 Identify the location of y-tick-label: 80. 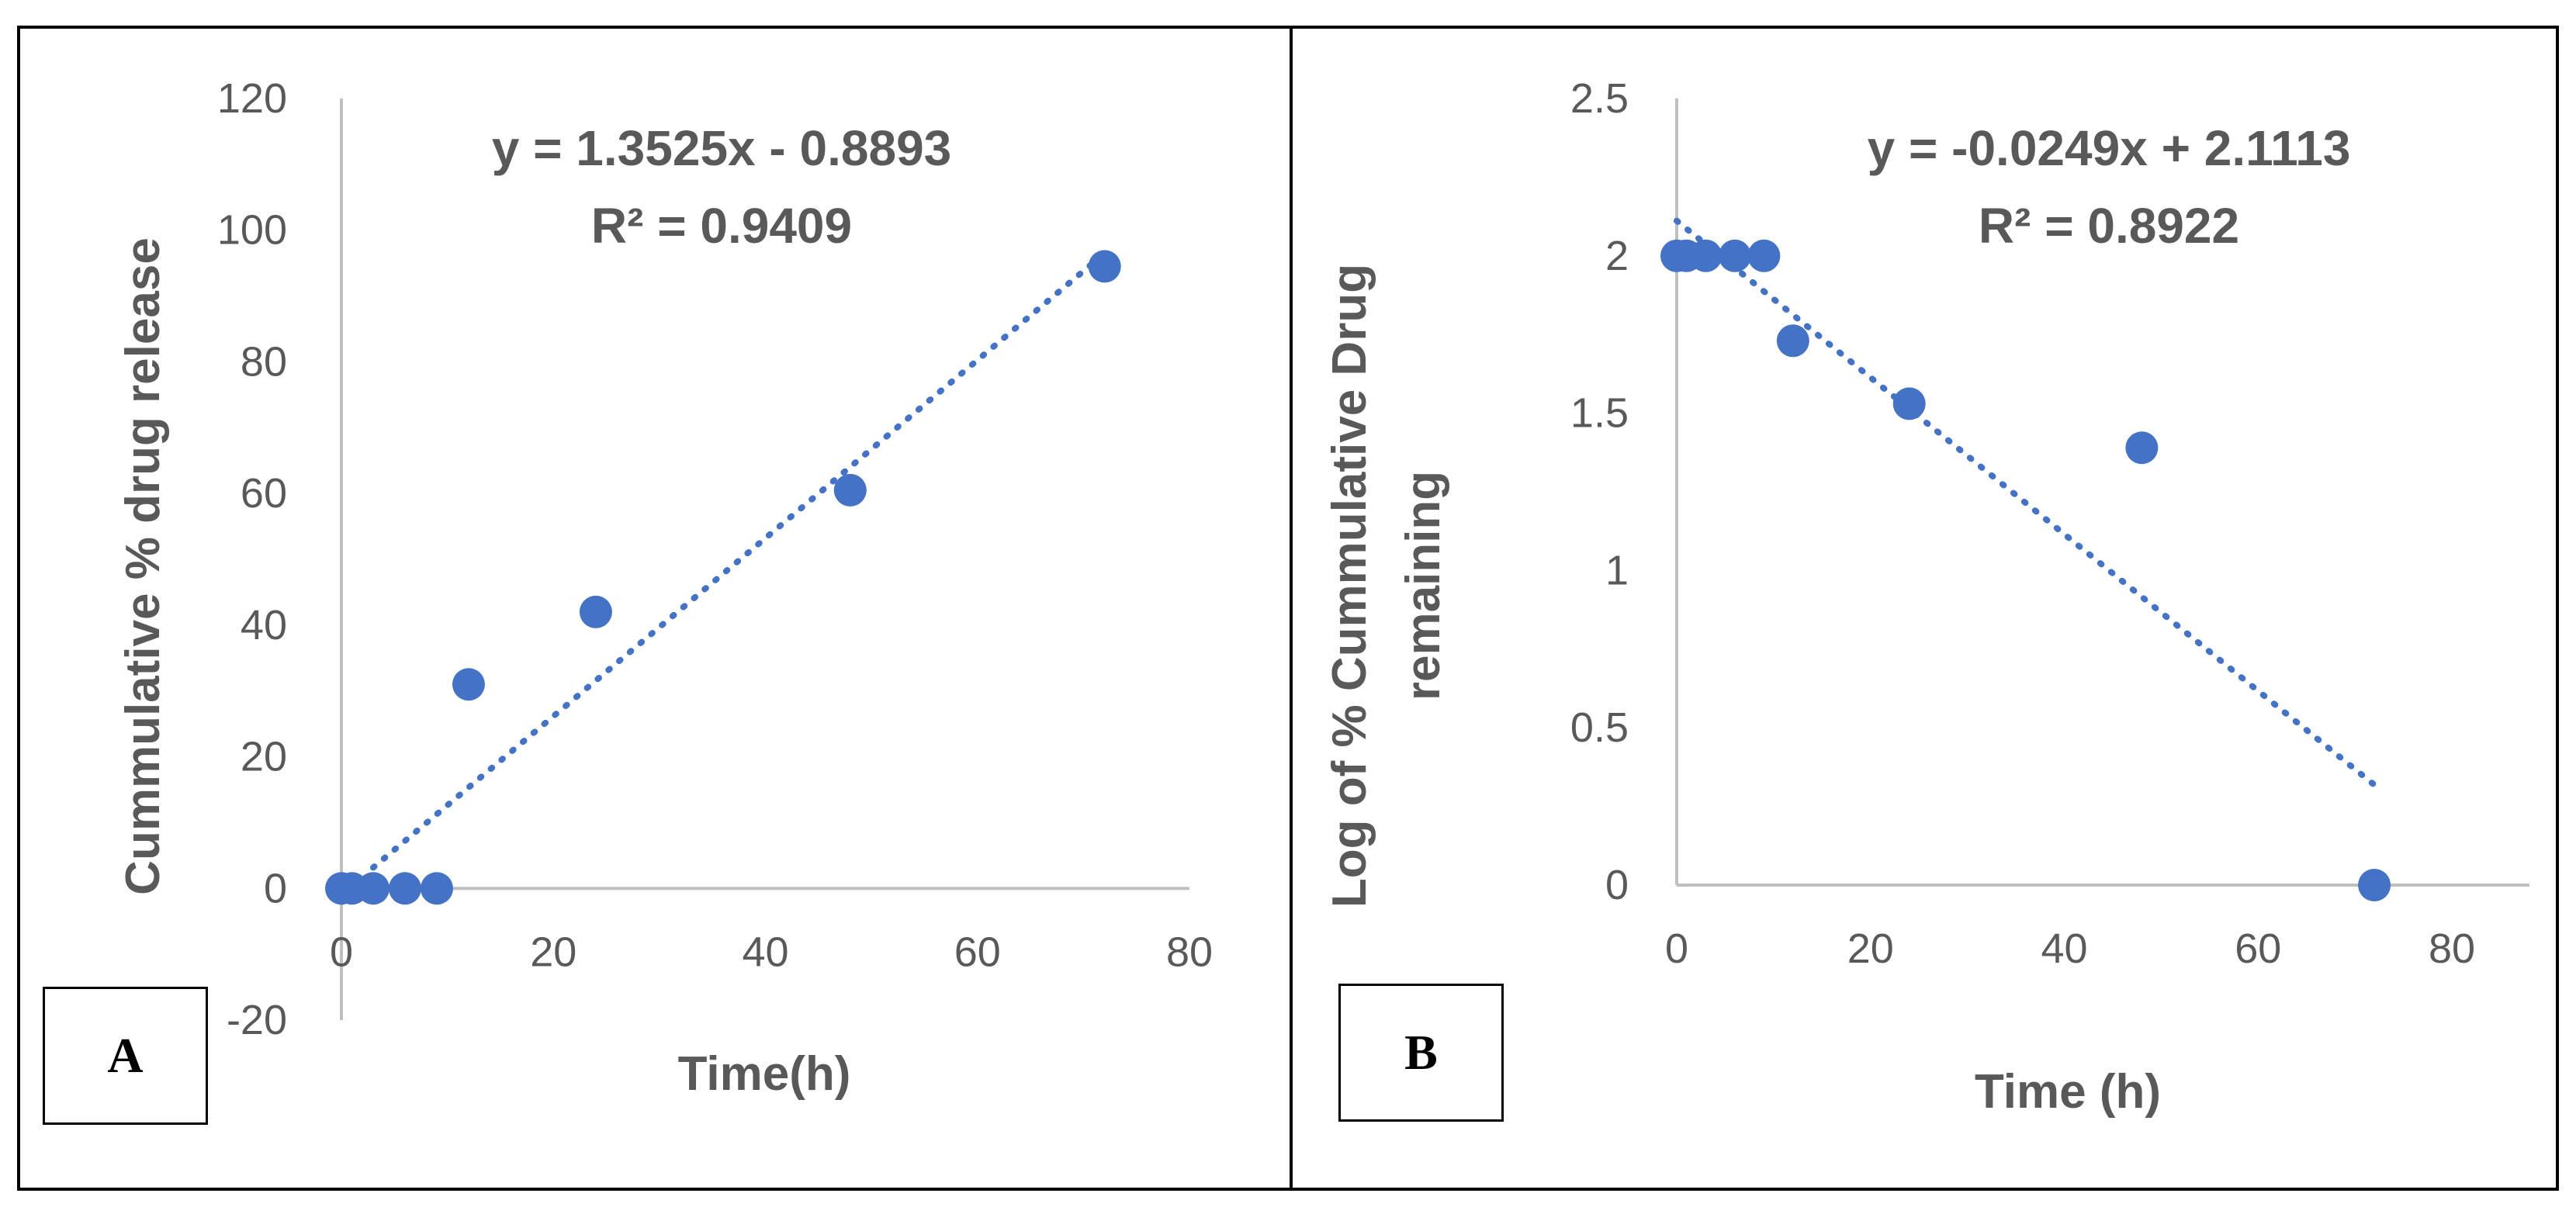
(264, 362).